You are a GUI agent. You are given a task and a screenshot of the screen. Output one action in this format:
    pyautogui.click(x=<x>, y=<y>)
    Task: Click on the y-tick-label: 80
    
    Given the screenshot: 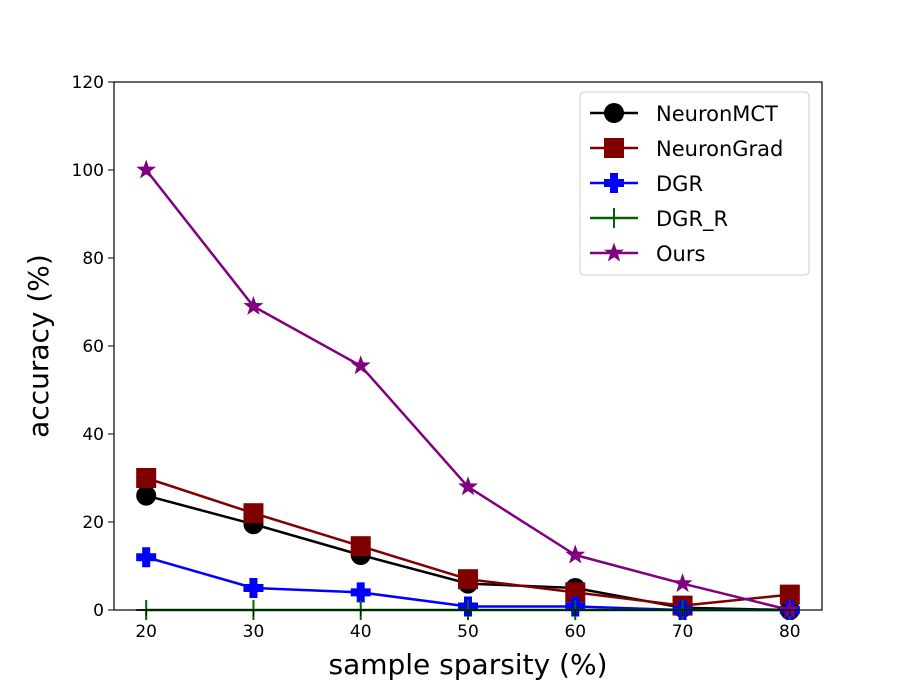 What is the action you would take?
    pyautogui.click(x=93, y=259)
    